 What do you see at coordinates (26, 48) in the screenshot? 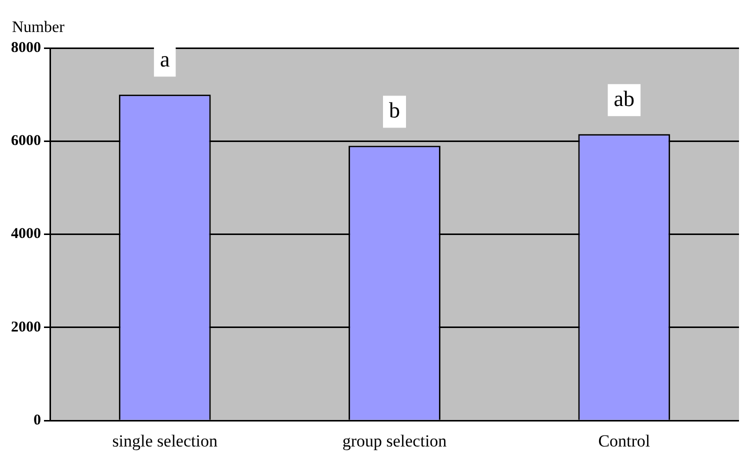
I see `y-tick-label: 8000` at bounding box center [26, 48].